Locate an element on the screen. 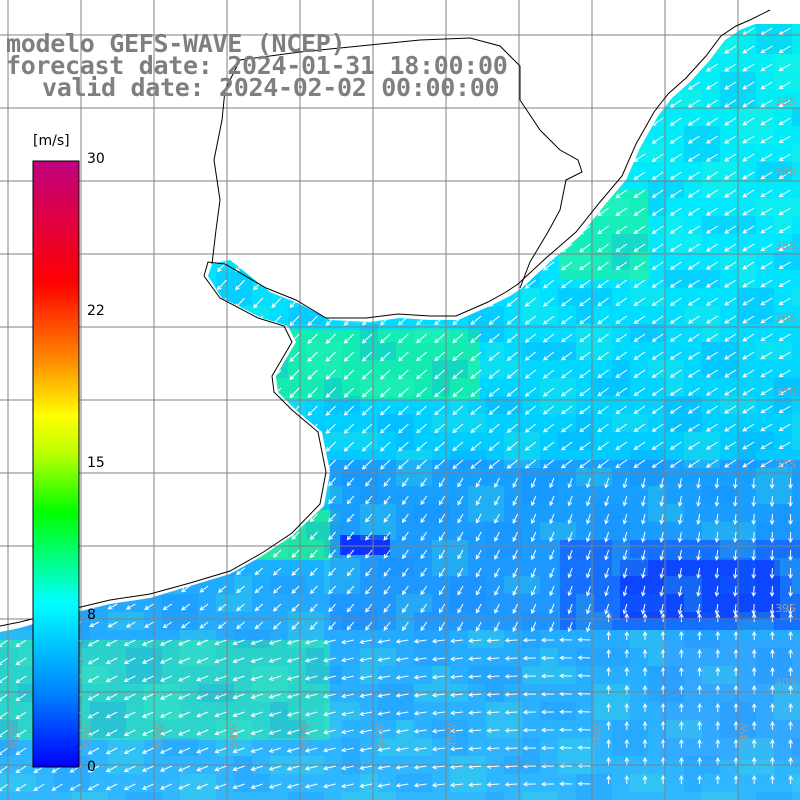  lon-label: 54W is located at coordinates (233, 735).